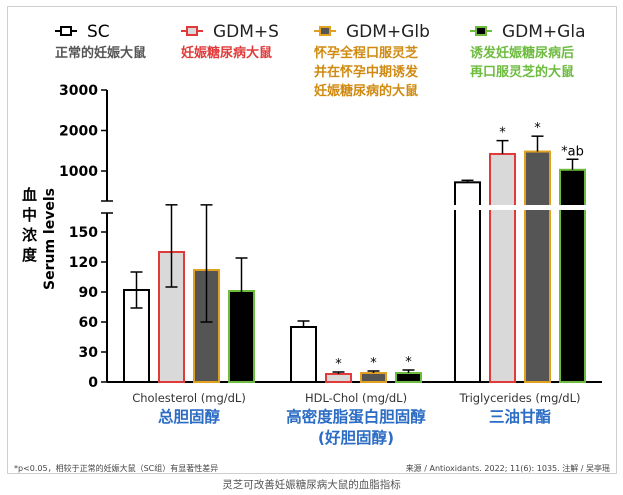  Describe the element at coordinates (83, 263) in the screenshot. I see `y-tick-label: 120` at that location.